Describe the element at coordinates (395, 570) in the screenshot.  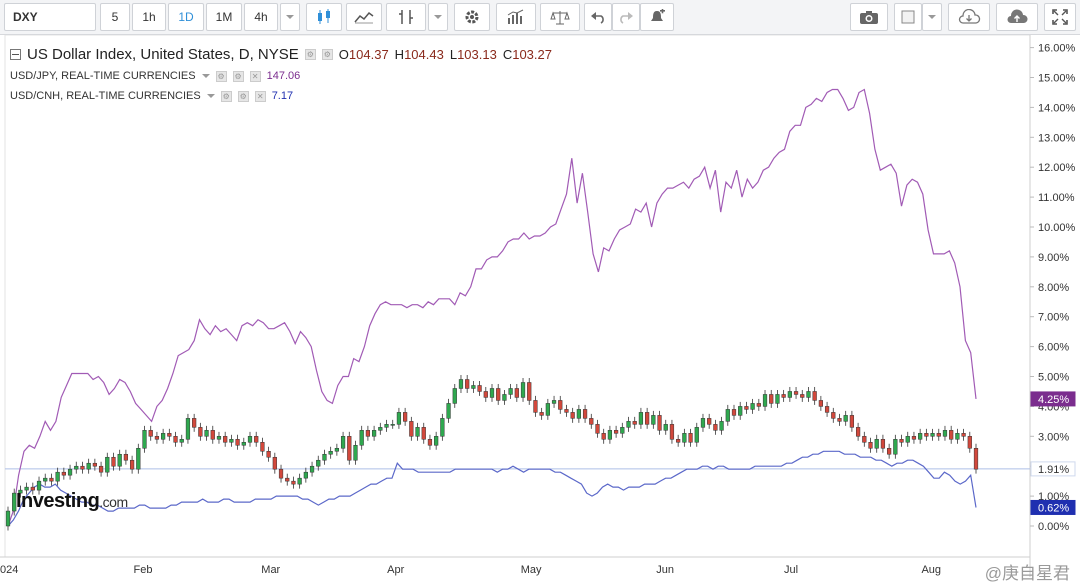
I see `x-tick-label: Apr` at that location.